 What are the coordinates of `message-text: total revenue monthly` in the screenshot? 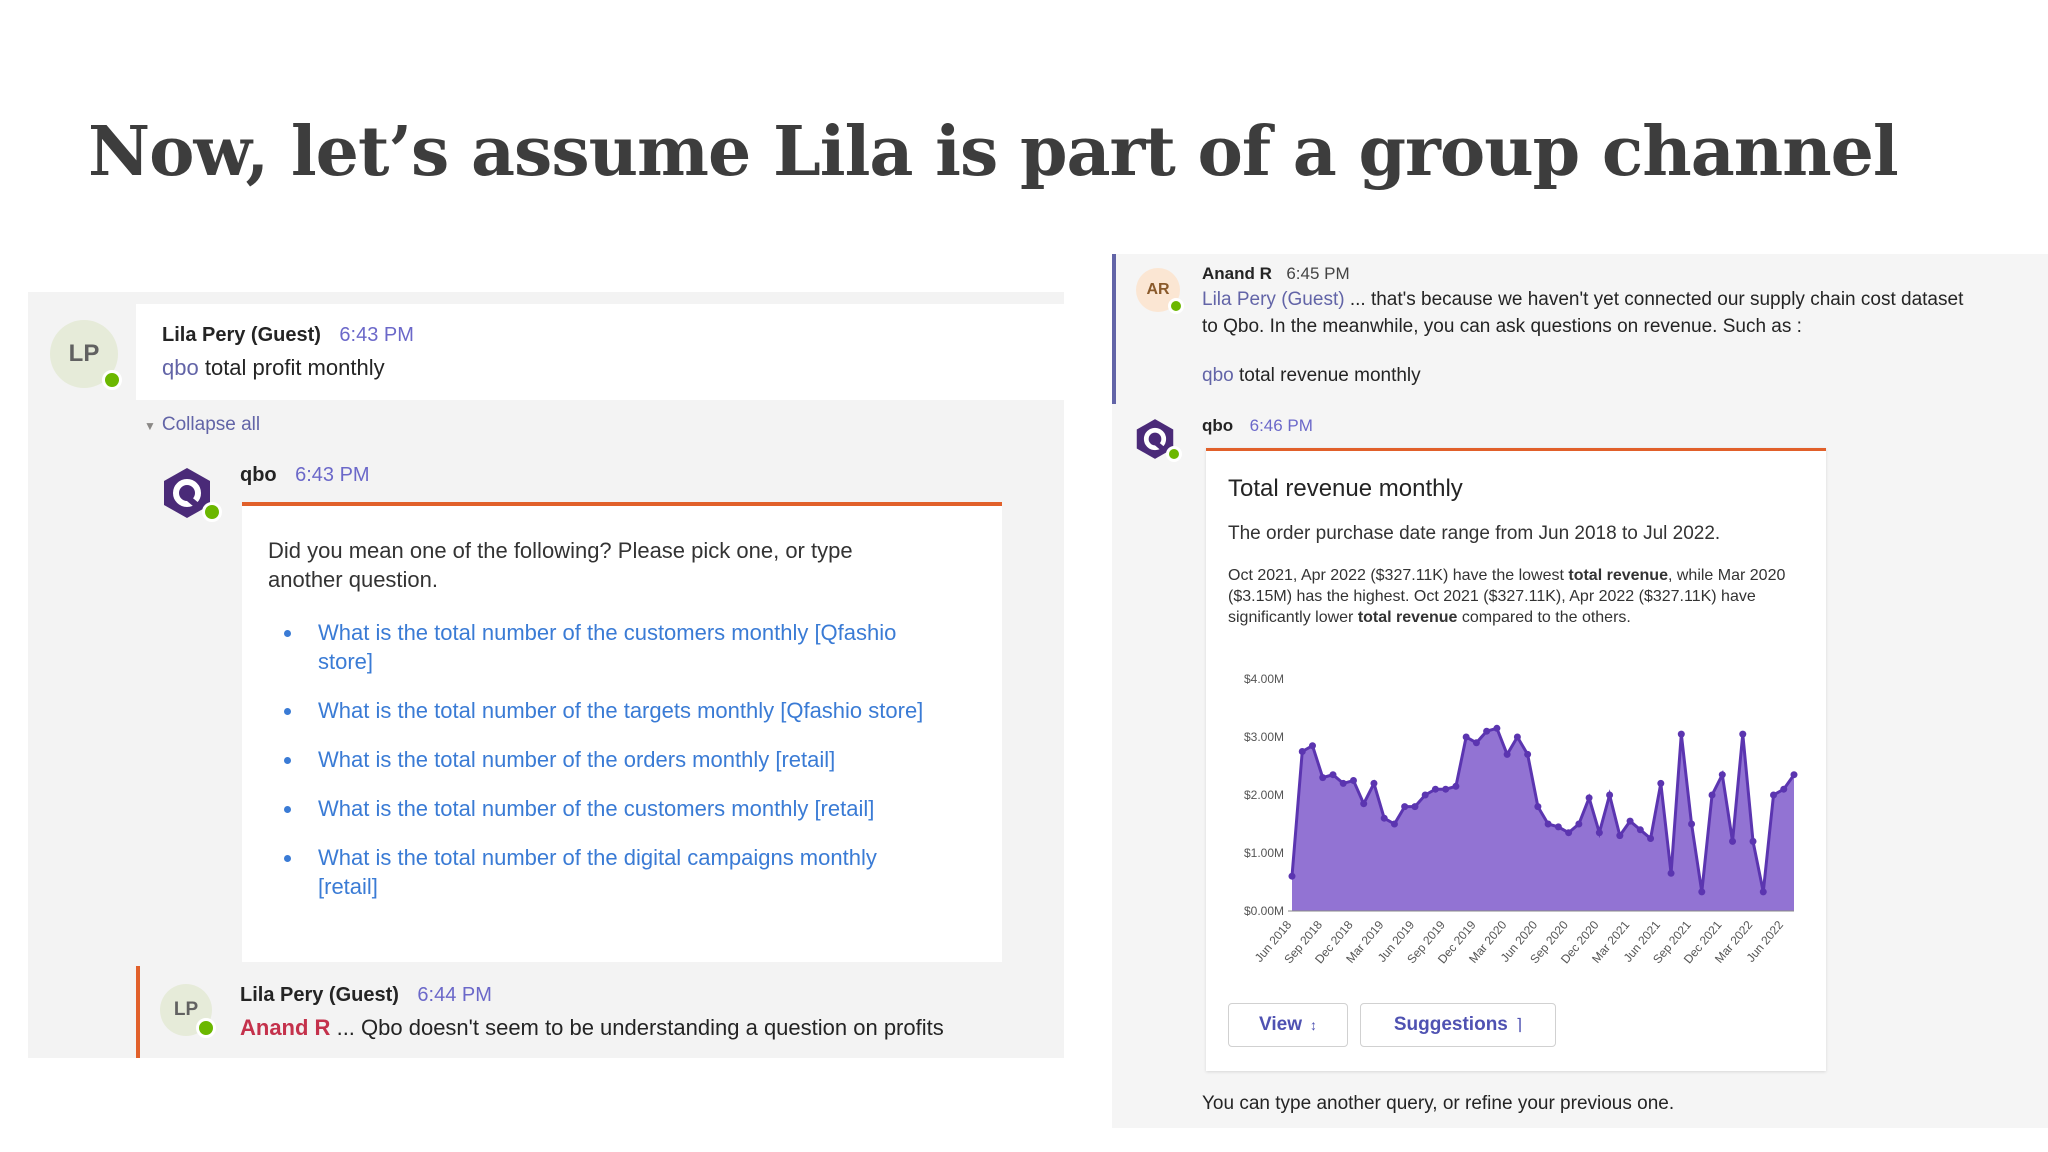 It's located at (1329, 375).